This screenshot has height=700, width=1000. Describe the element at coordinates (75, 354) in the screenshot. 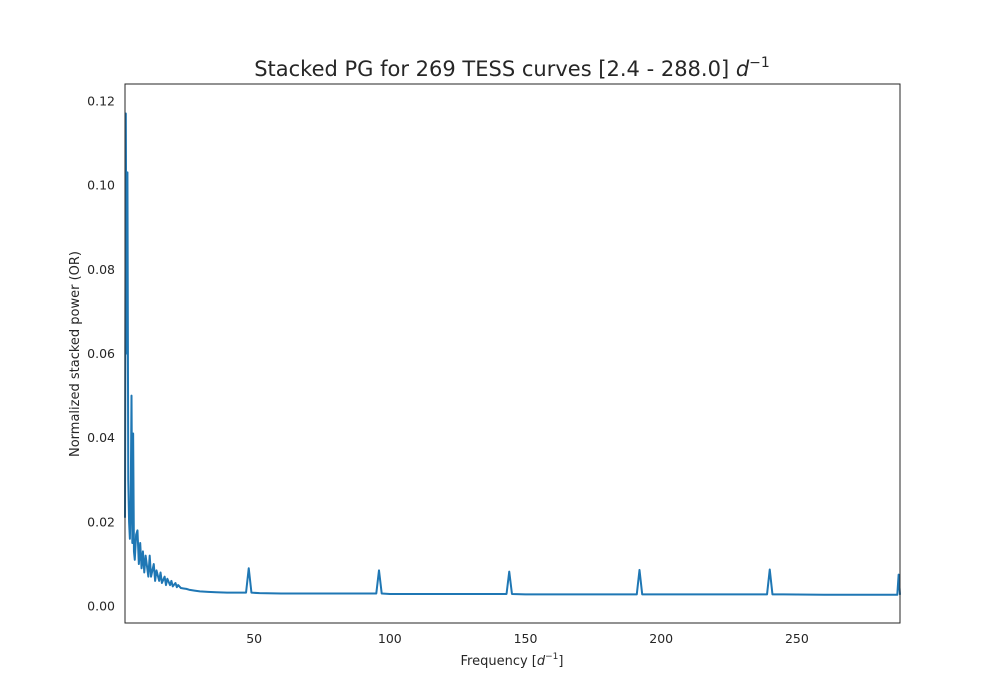

I see `y-axis-label: Normalized stacked power (OR)` at that location.